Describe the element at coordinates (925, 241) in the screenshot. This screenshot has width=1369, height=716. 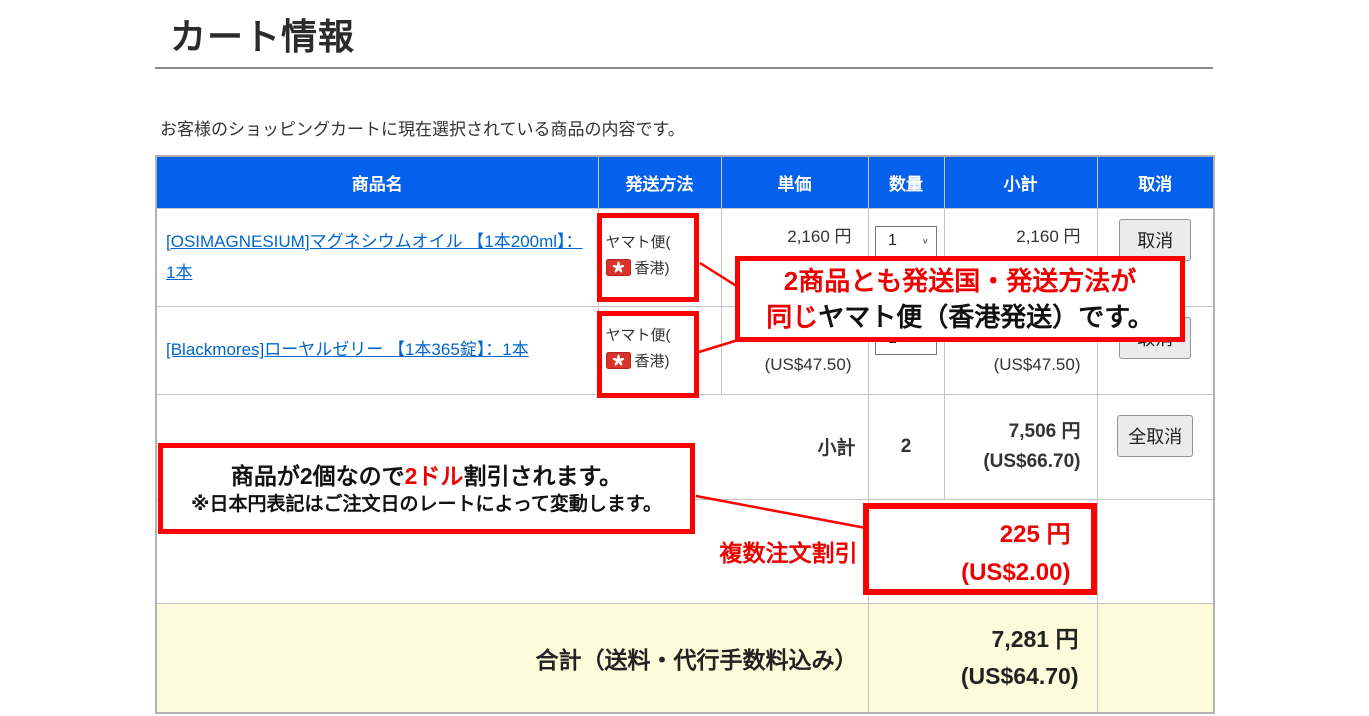
I see `chevron-down-icon: ∨` at that location.